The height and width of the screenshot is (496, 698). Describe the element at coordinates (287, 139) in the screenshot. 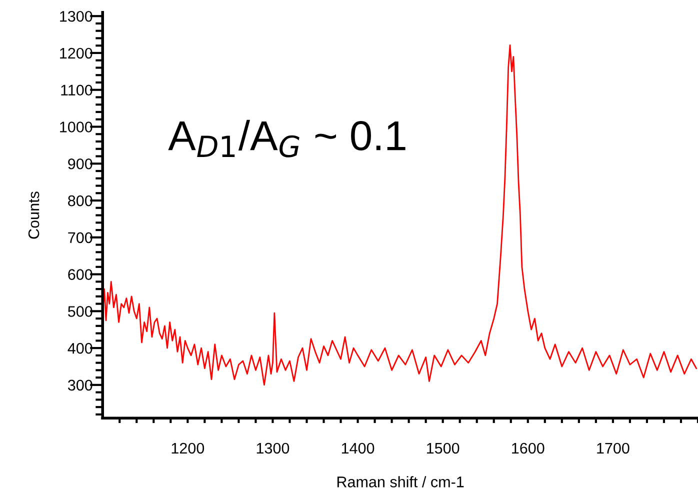

I see `annotation: A$_{D1}$/A$_{G}$ ~ 0.1` at that location.